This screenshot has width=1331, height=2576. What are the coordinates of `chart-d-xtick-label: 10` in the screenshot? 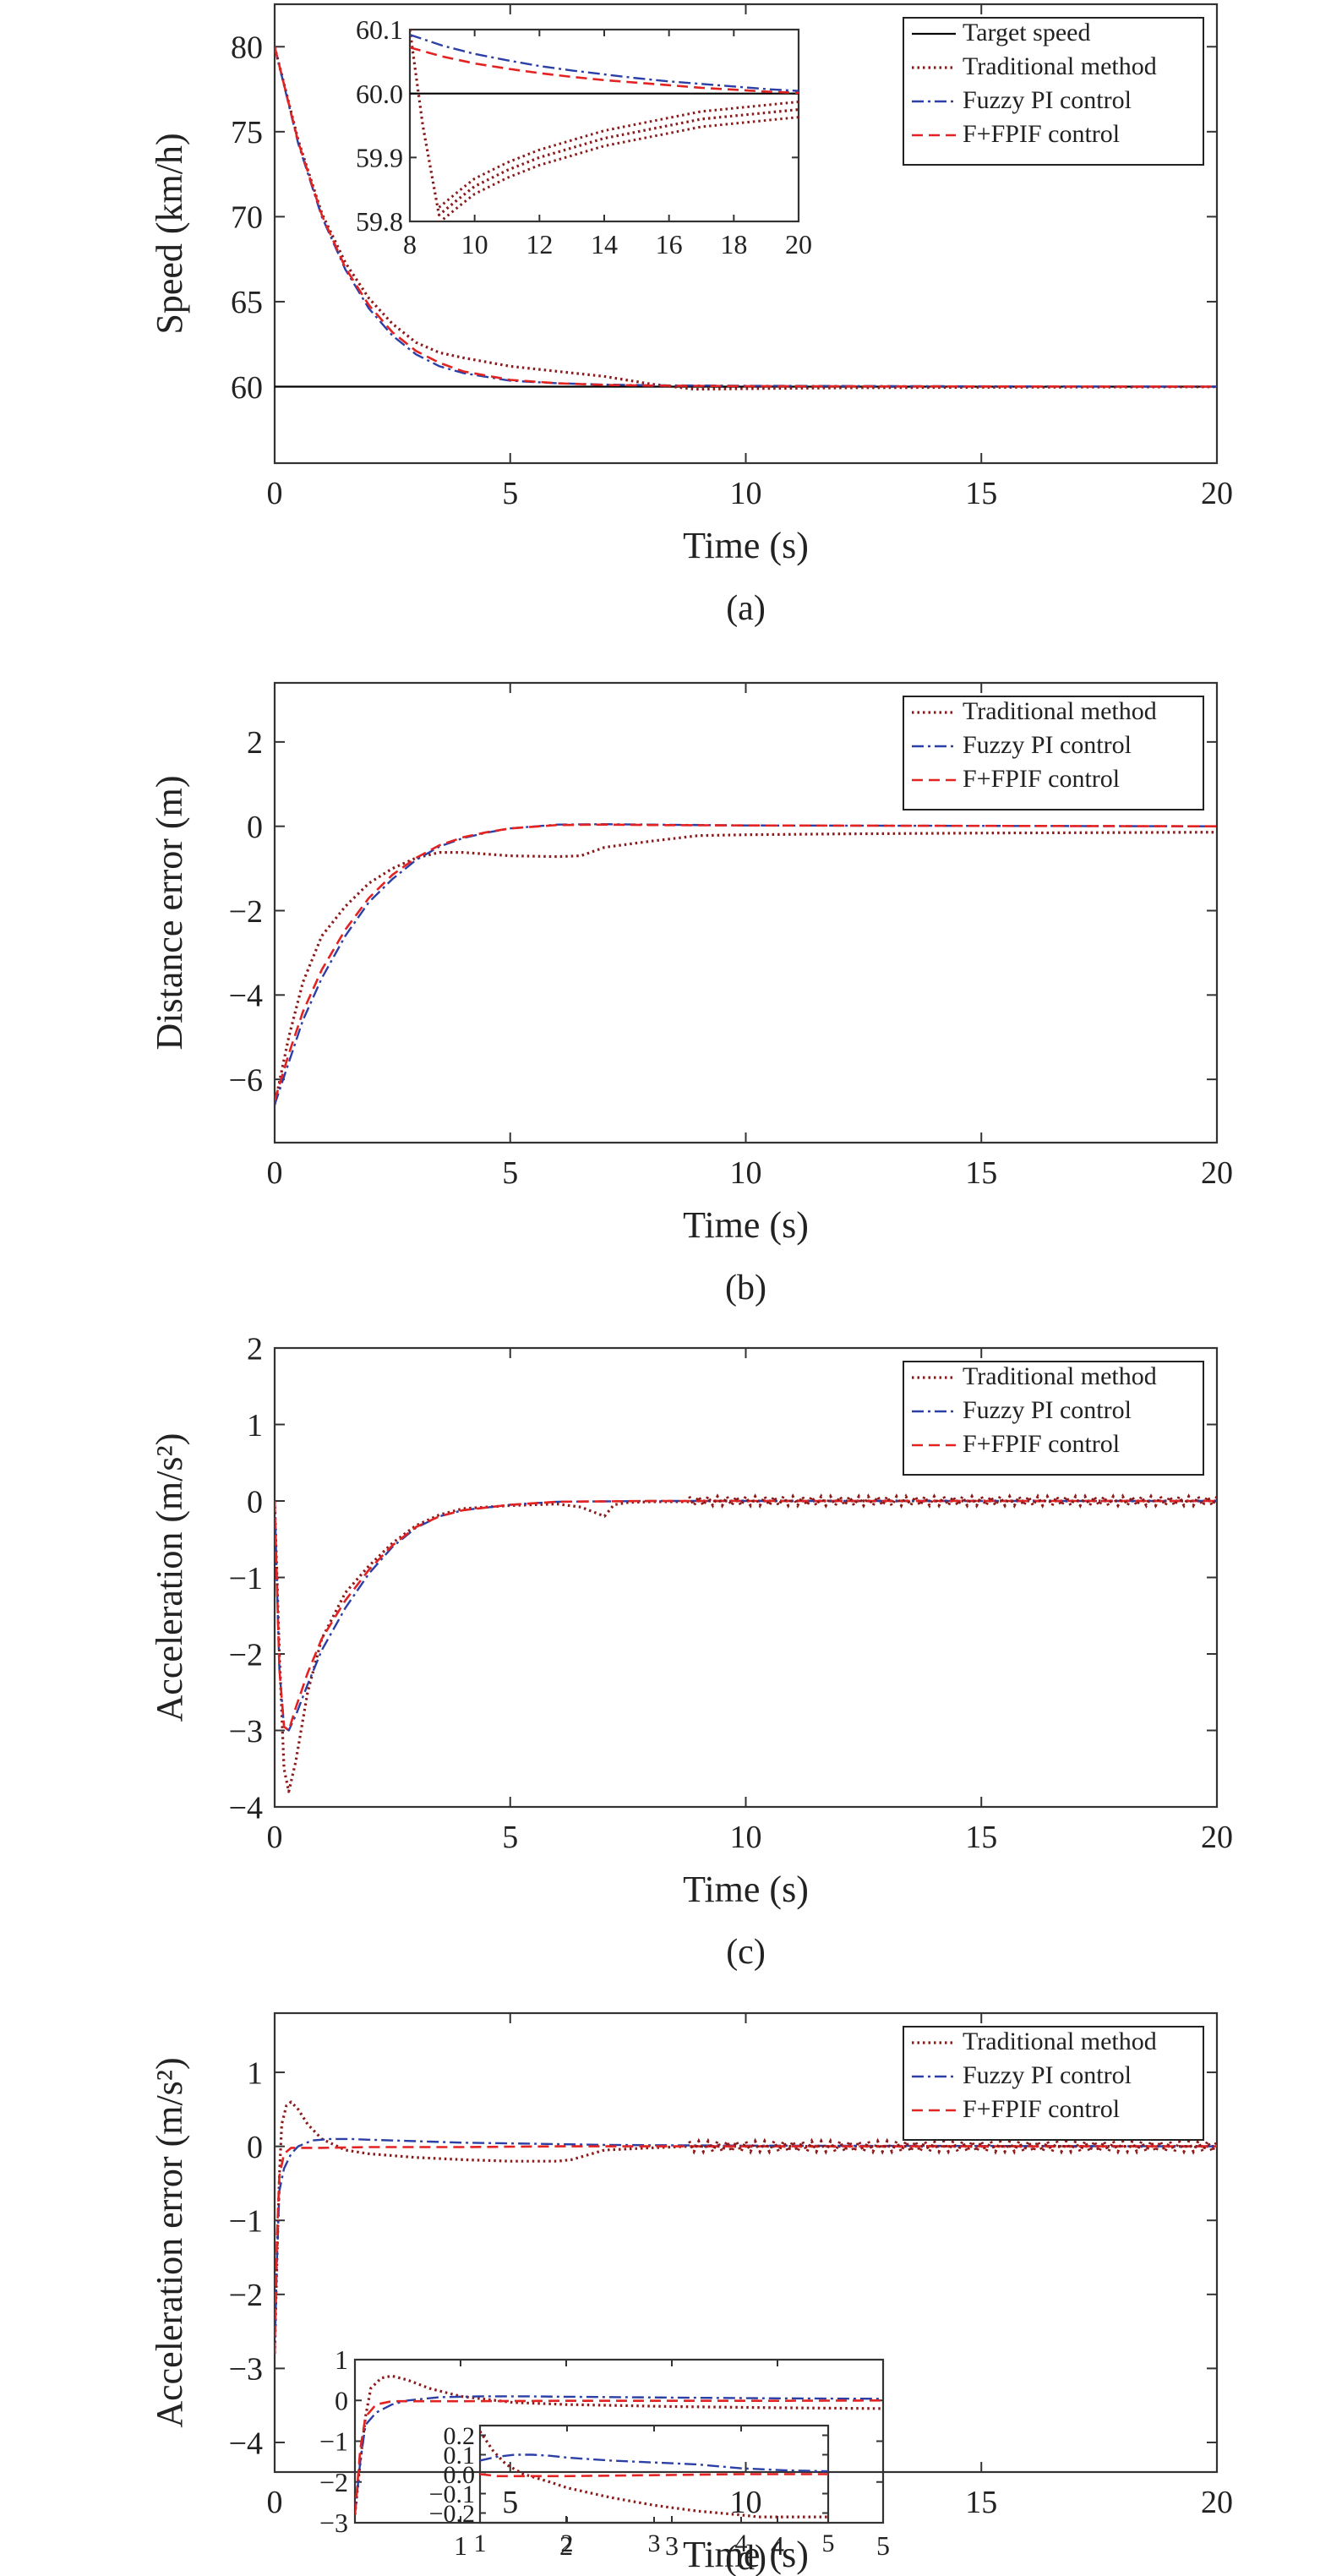 It's located at (746, 2502).